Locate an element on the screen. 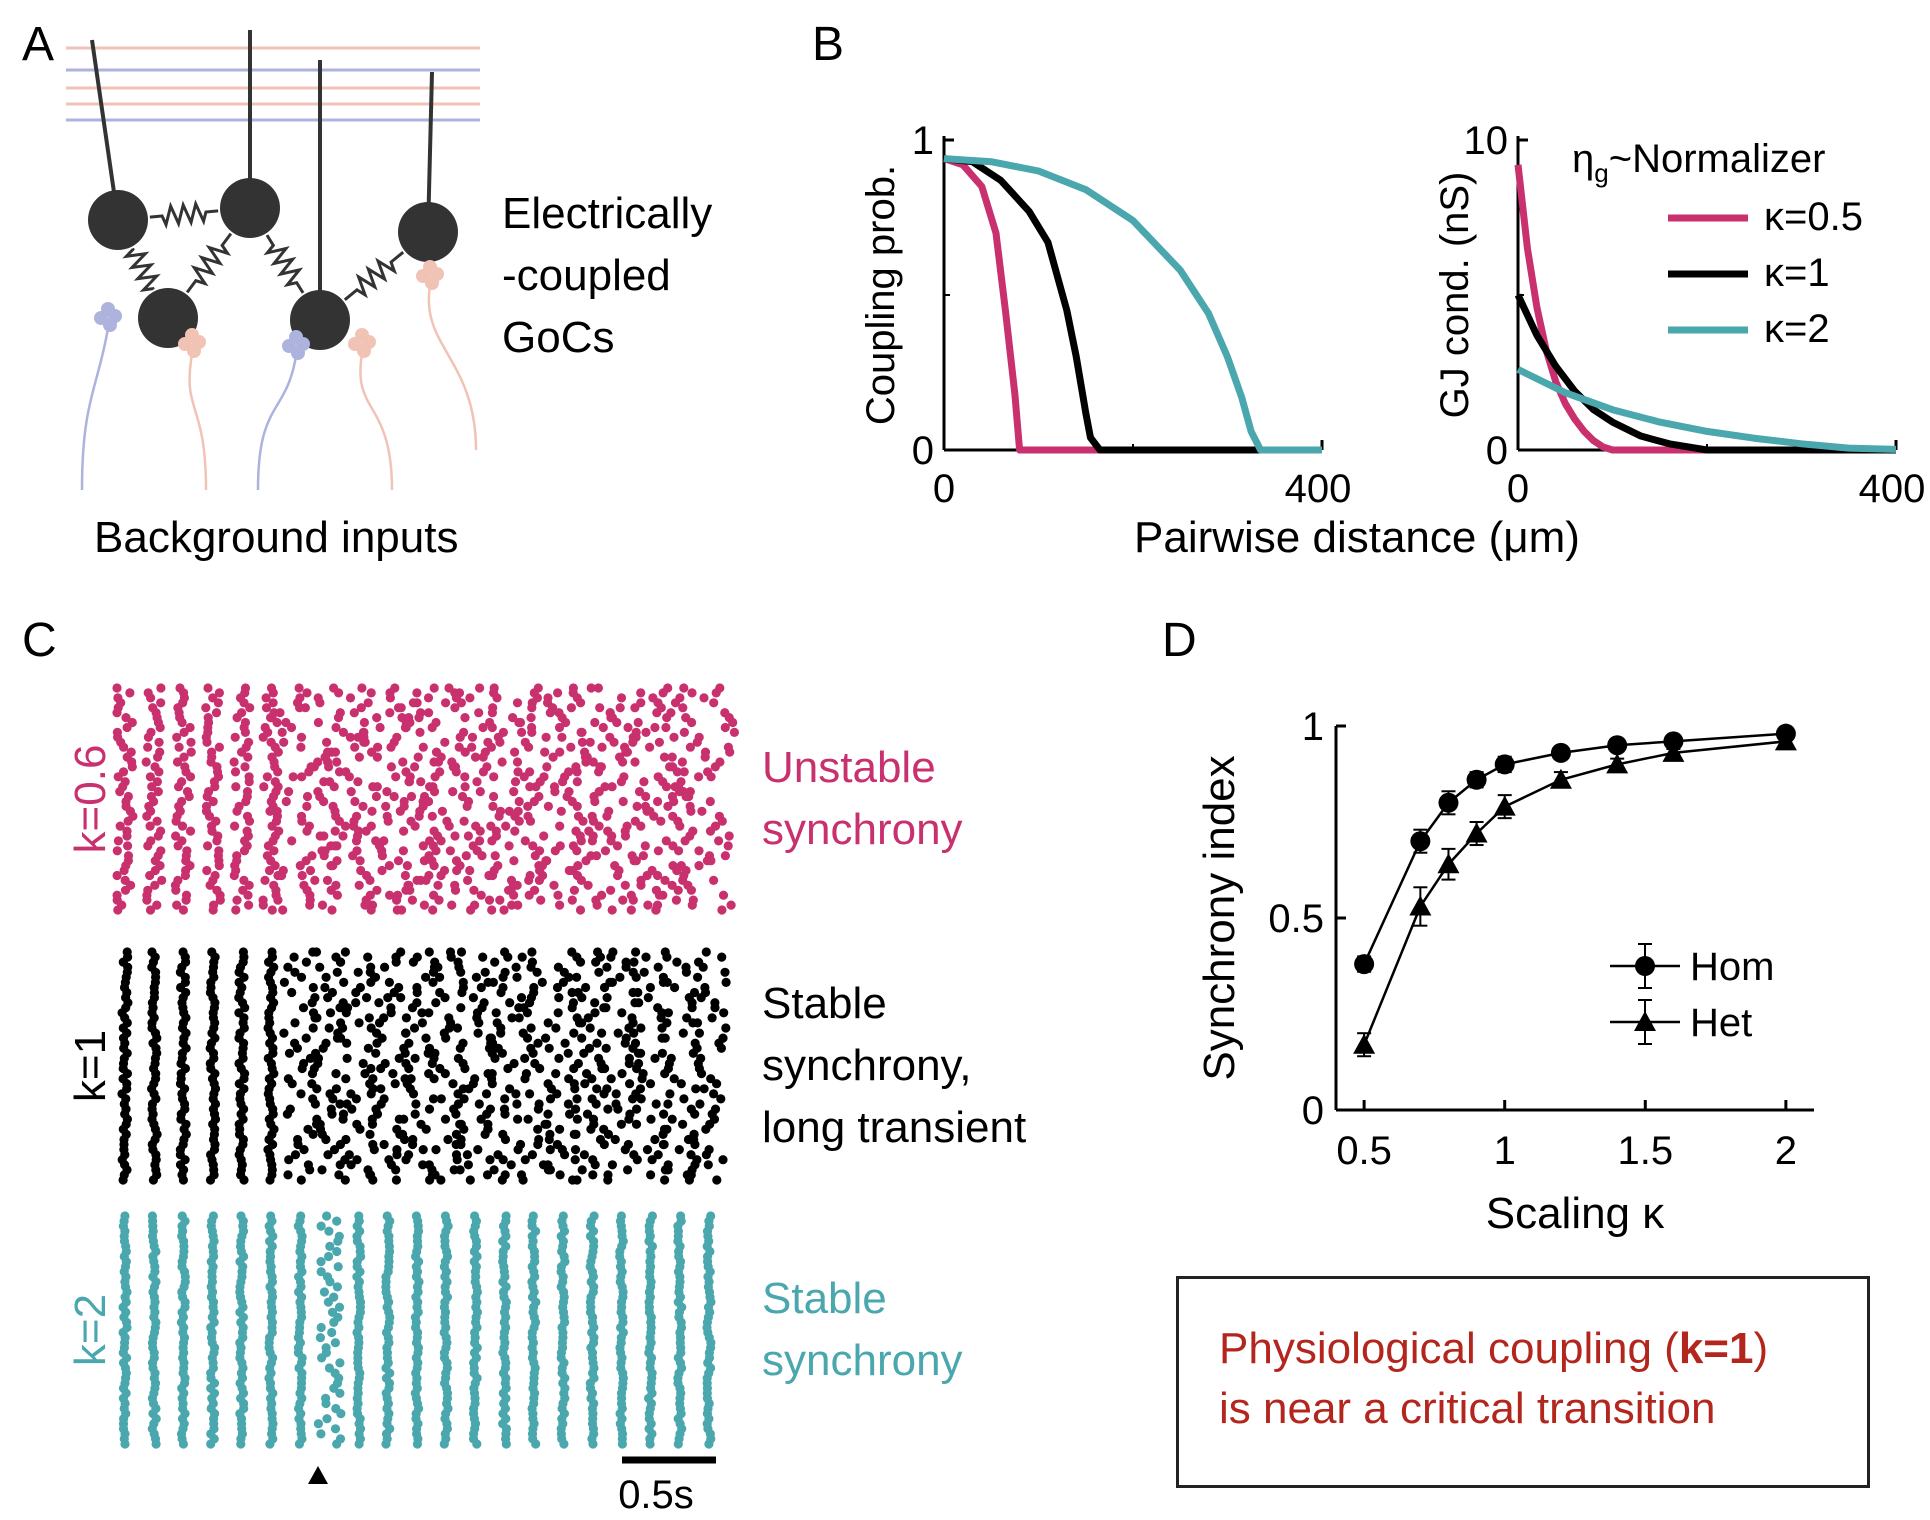  y-tick-label-min: 0 is located at coordinates (1497, 451).